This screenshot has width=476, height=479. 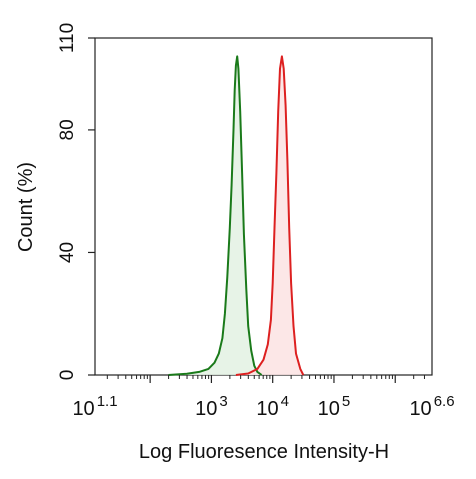 What do you see at coordinates (67, 375) in the screenshot?
I see `y-tick-label: 0` at bounding box center [67, 375].